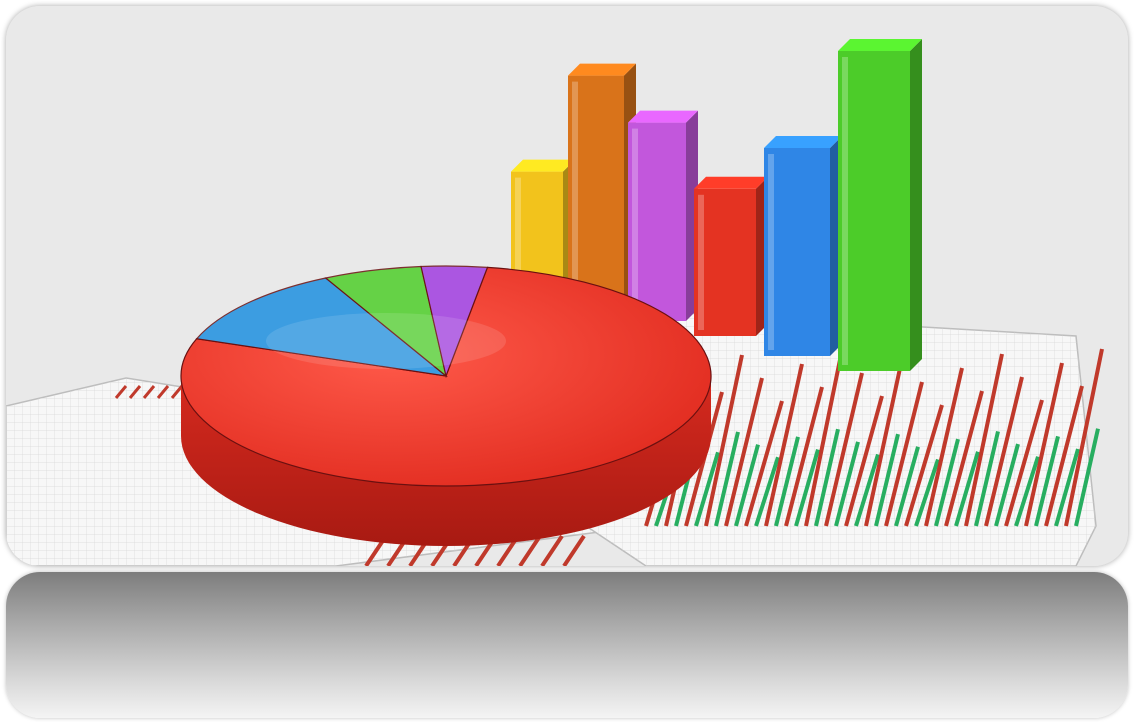  What do you see at coordinates (386, 341) in the screenshot?
I see `pie-highlight` at bounding box center [386, 341].